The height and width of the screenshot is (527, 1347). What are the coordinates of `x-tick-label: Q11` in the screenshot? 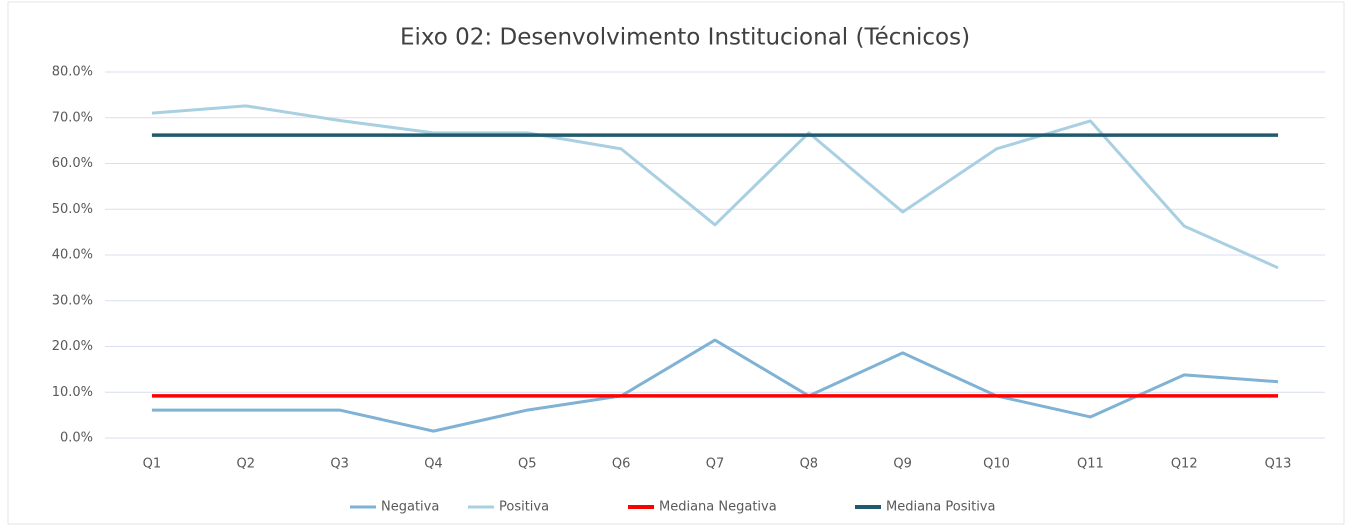 It's located at (1090, 464).